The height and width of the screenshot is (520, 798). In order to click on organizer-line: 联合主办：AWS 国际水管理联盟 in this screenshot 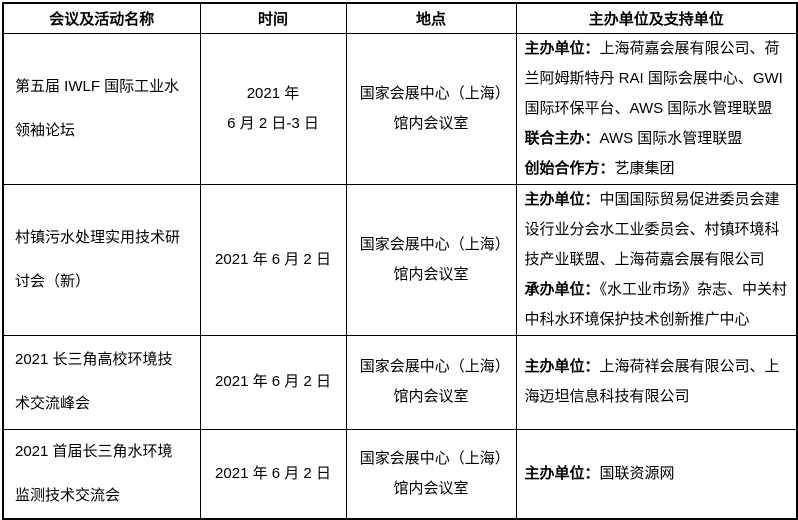, I will do `click(658, 139)`.